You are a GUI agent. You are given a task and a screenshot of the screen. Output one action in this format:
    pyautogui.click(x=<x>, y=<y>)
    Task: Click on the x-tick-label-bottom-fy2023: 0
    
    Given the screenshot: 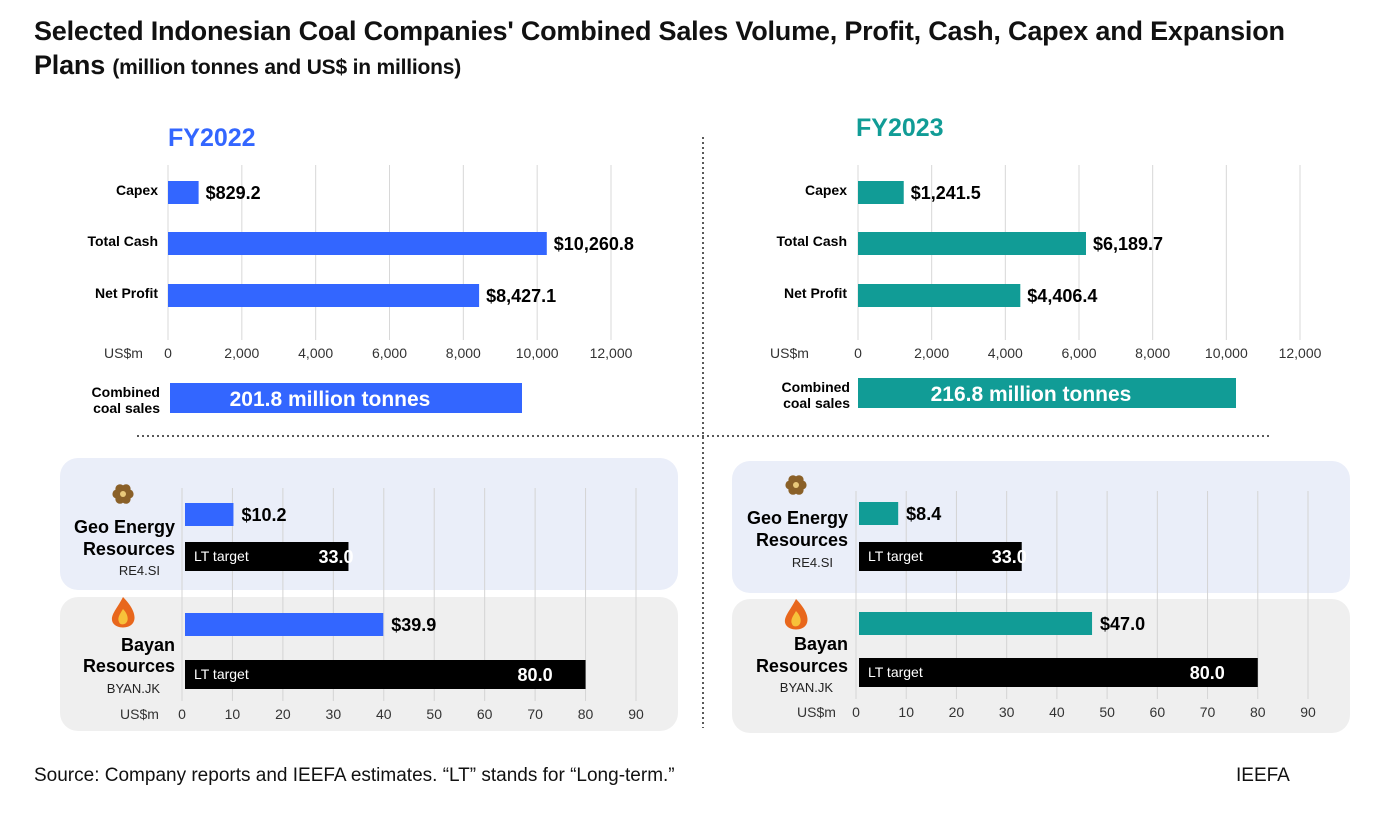 What is the action you would take?
    pyautogui.click(x=856, y=712)
    